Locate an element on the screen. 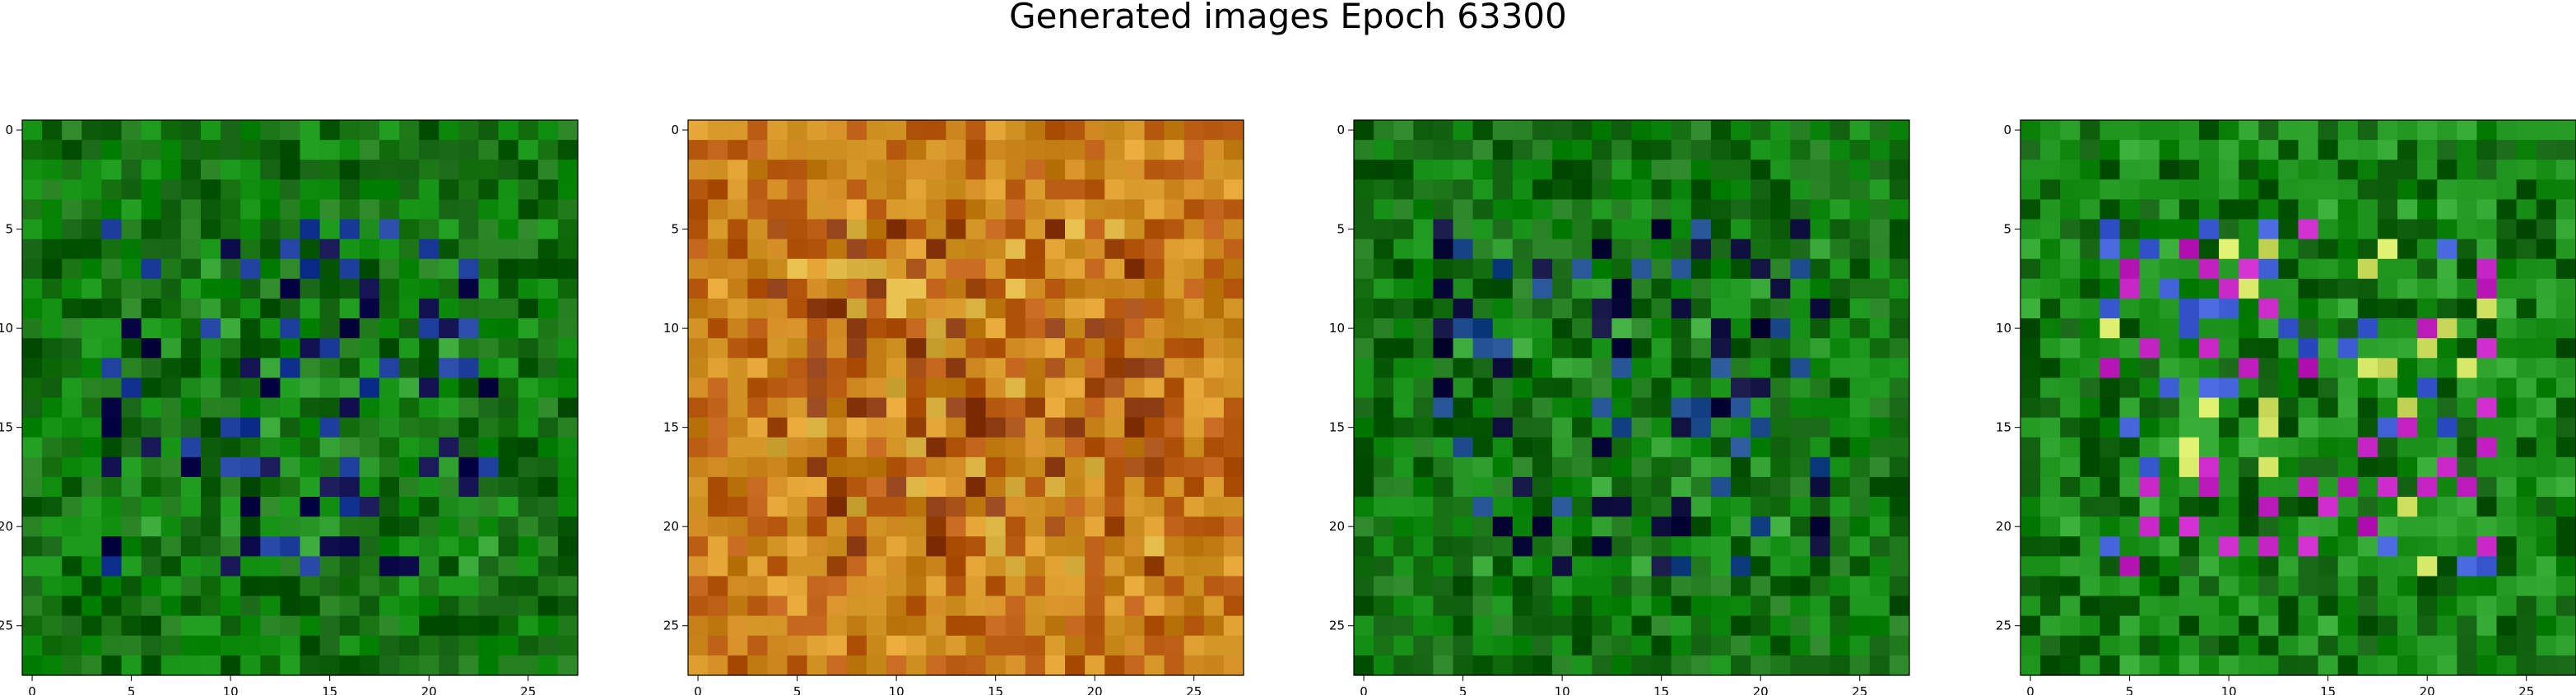 This screenshot has width=2576, height=695. y-tick-label: 5 is located at coordinates (675, 229).